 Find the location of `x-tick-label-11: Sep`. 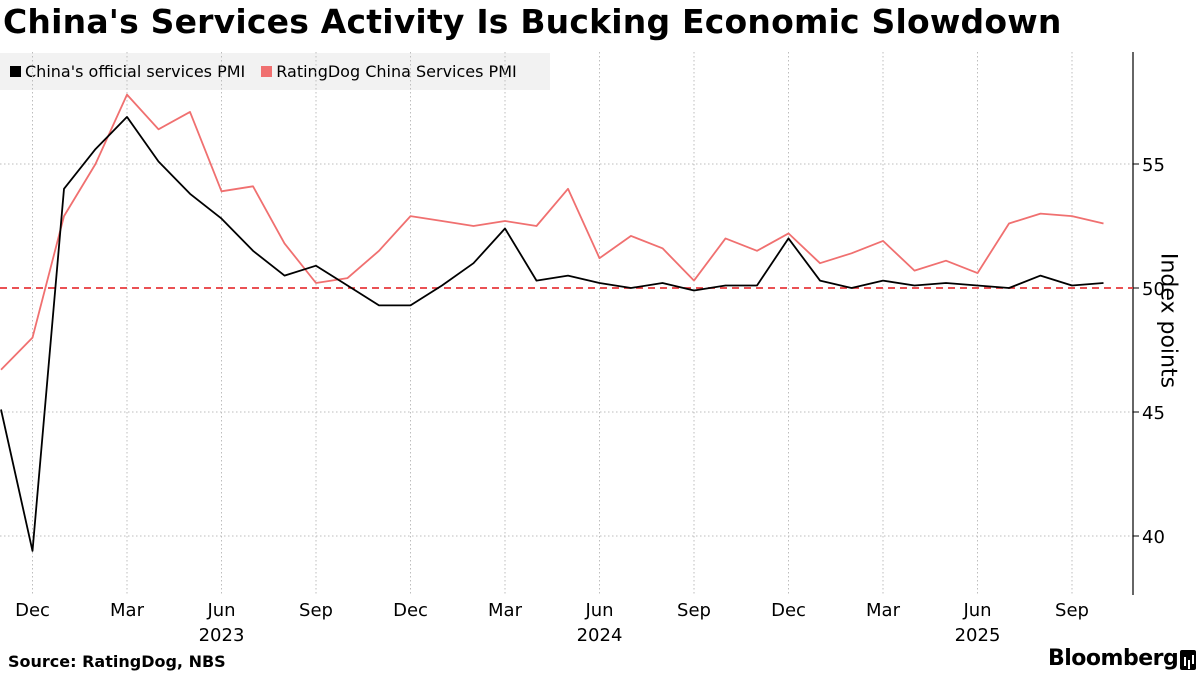

x-tick-label-11: Sep is located at coordinates (1072, 610).